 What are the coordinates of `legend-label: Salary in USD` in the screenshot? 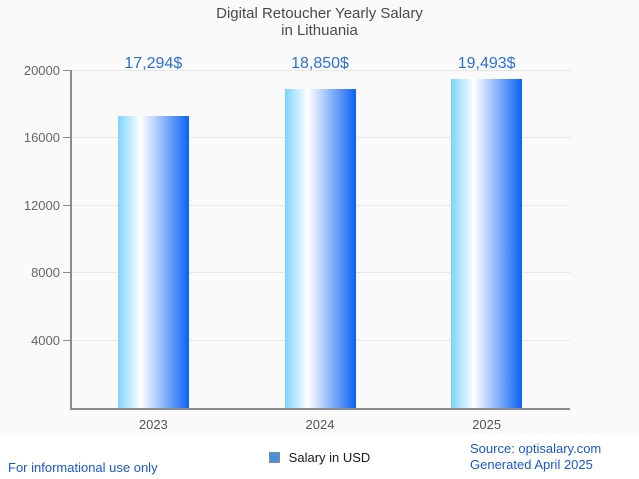 It's located at (329, 457).